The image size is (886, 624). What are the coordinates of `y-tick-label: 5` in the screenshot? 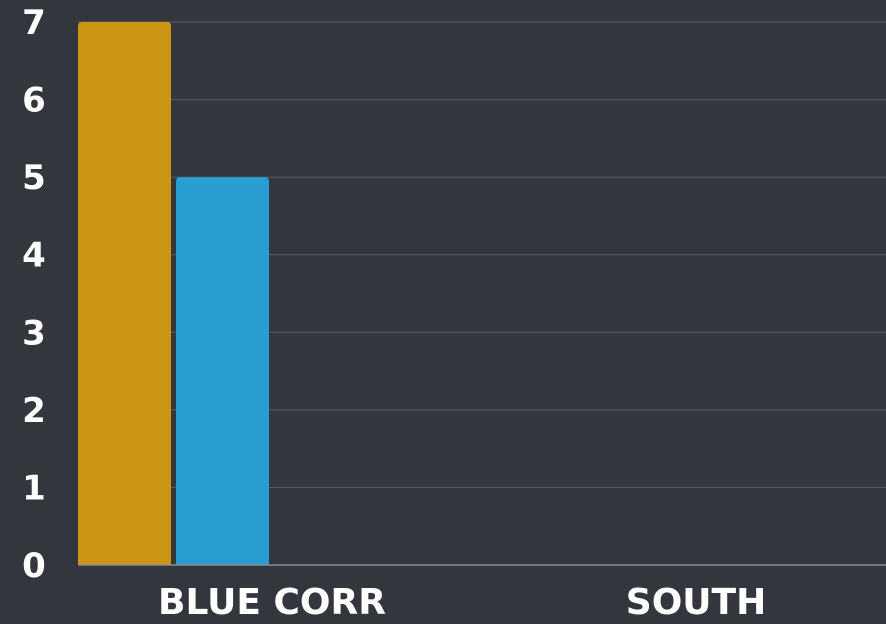 It's located at (34, 178).